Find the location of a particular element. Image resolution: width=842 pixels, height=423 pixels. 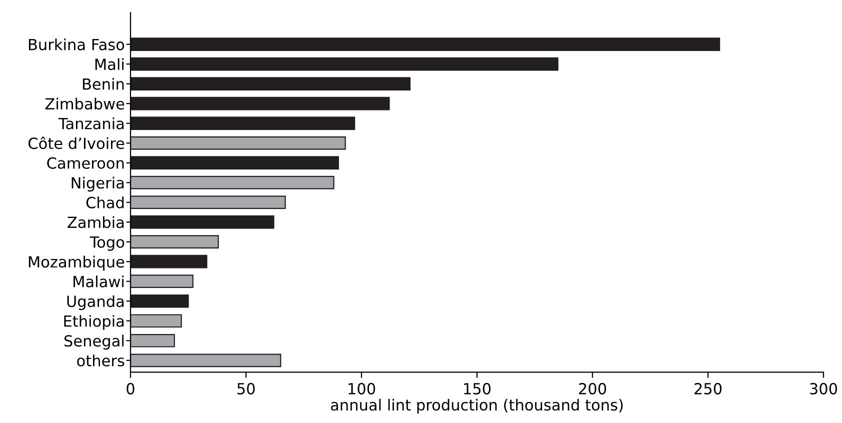

y-tick-label: Côte d’Ivoire is located at coordinates (76, 143).